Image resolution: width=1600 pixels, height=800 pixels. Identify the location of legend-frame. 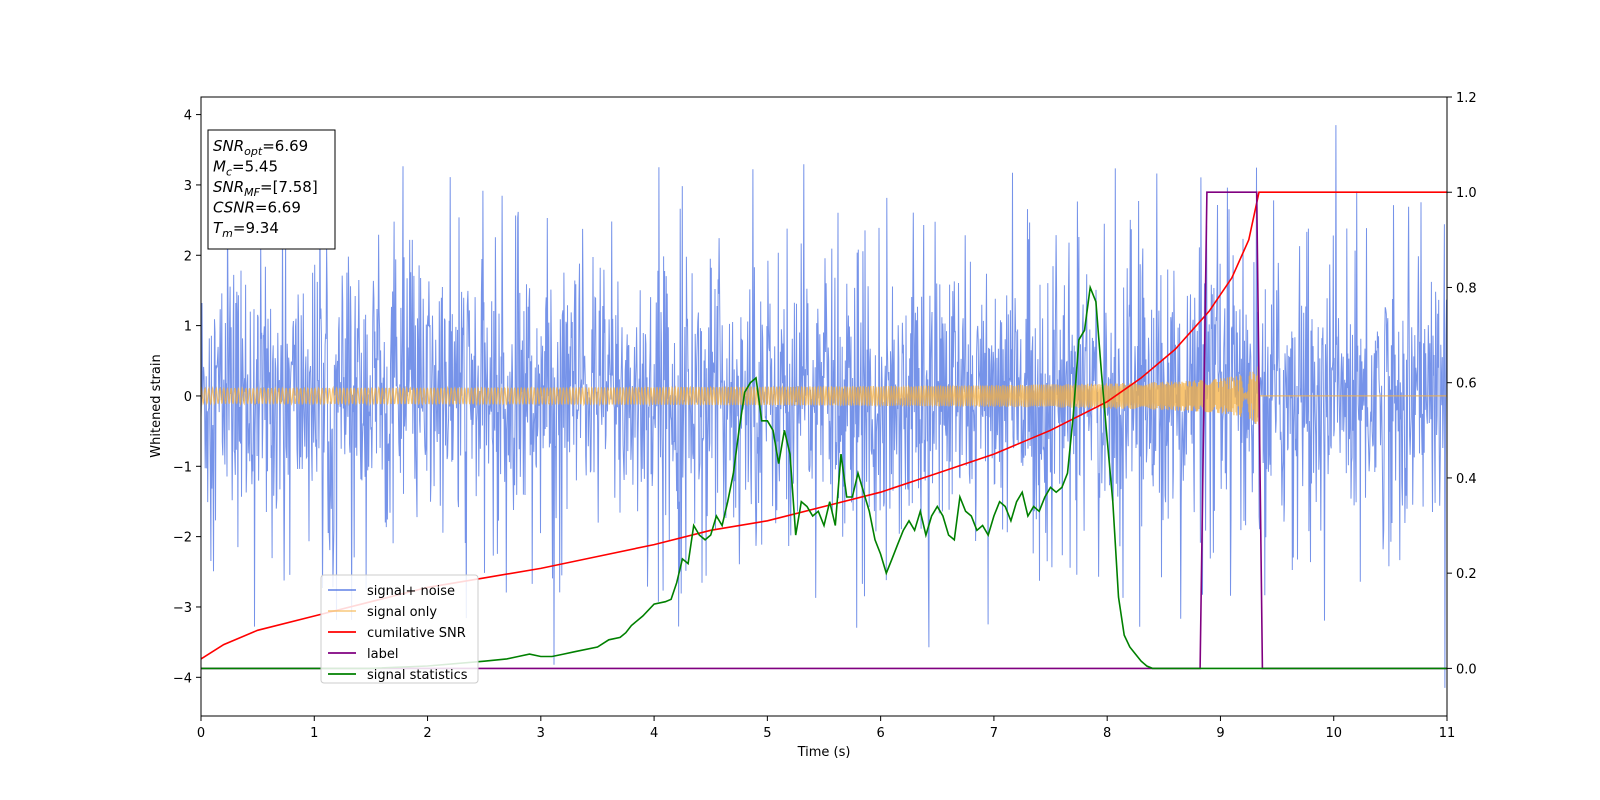
(399, 629).